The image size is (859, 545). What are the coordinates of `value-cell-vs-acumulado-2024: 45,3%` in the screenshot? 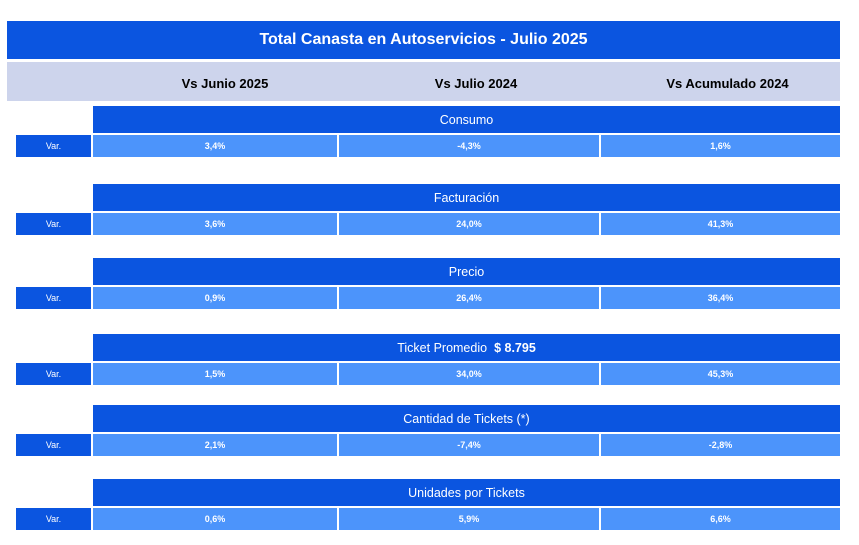 It's located at (720, 374).